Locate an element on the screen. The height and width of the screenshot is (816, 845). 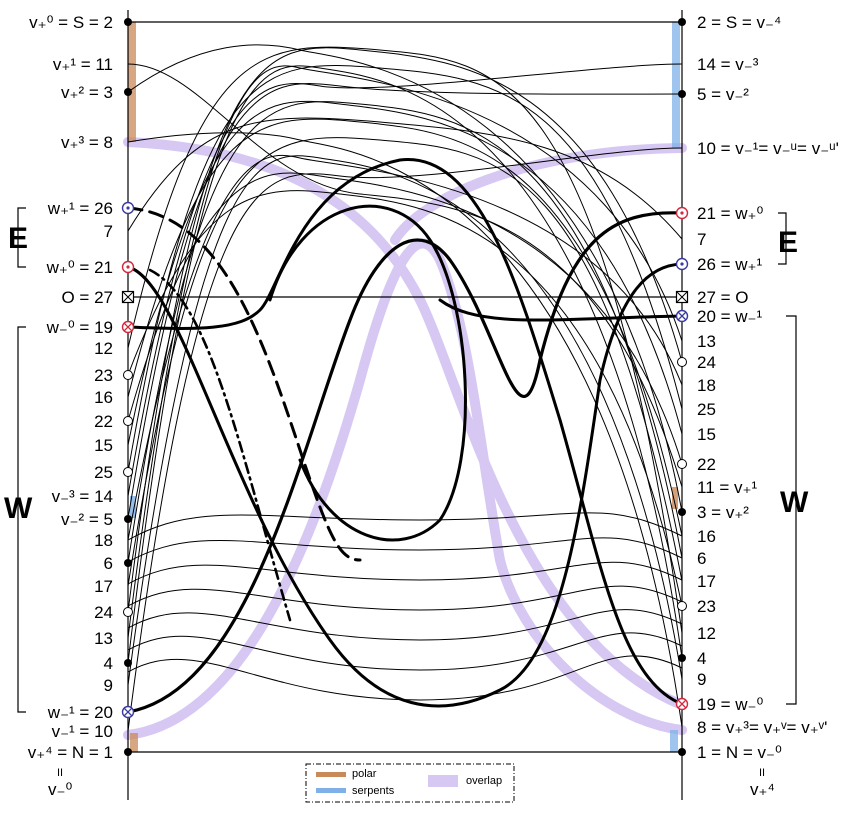
left-27-box-cross is located at coordinates (128, 297).